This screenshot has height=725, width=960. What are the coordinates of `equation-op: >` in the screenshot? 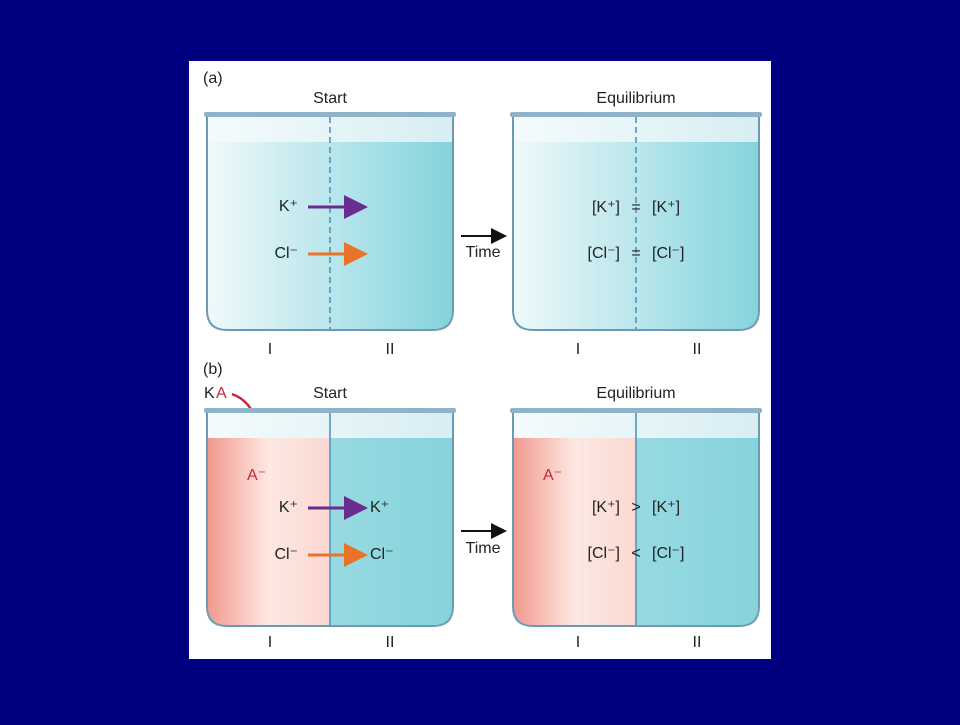 It's located at (635, 507).